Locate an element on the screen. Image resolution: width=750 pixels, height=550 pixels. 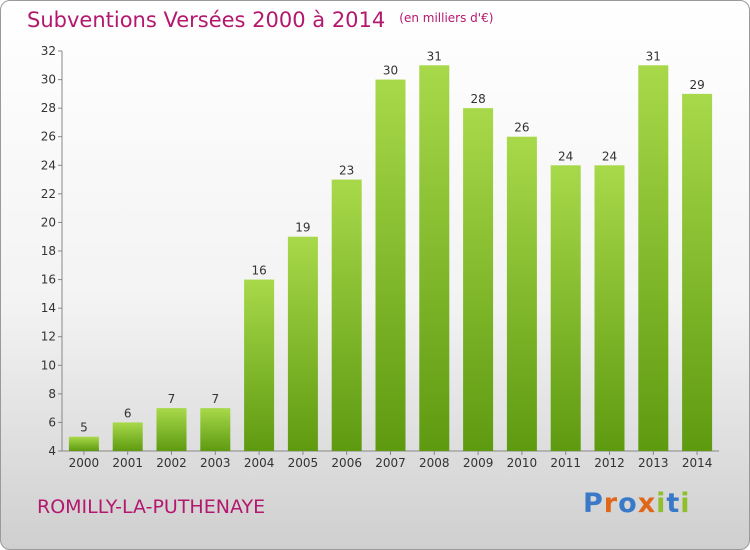
x-tick-label: 2009 is located at coordinates (478, 463).